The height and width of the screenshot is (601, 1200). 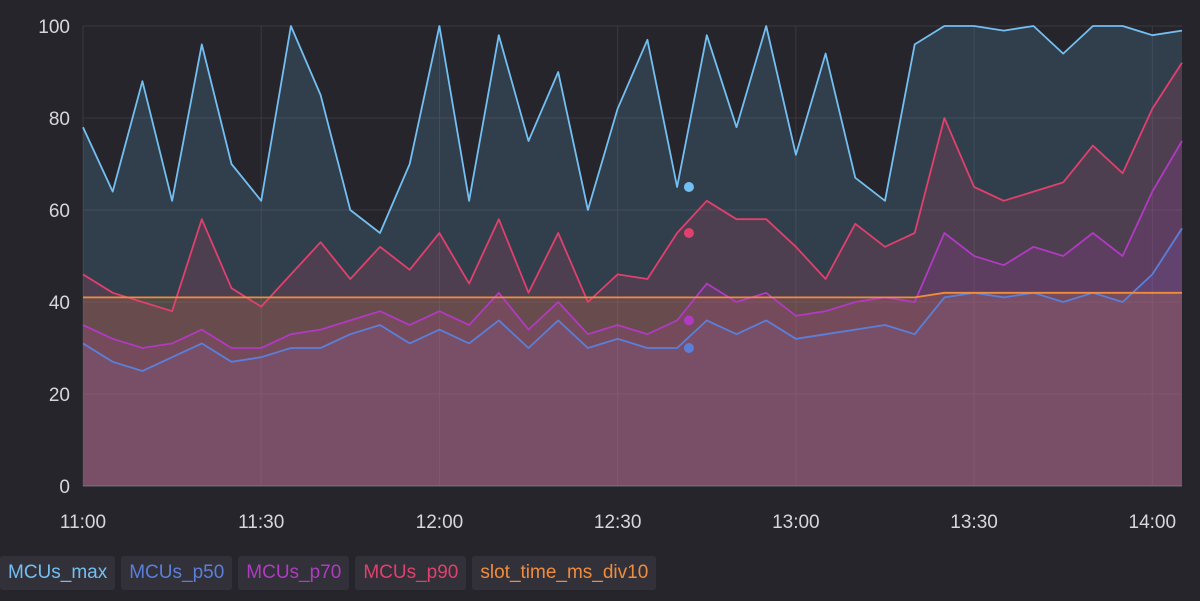 I want to click on y-tick-label: 100, so click(x=54, y=27).